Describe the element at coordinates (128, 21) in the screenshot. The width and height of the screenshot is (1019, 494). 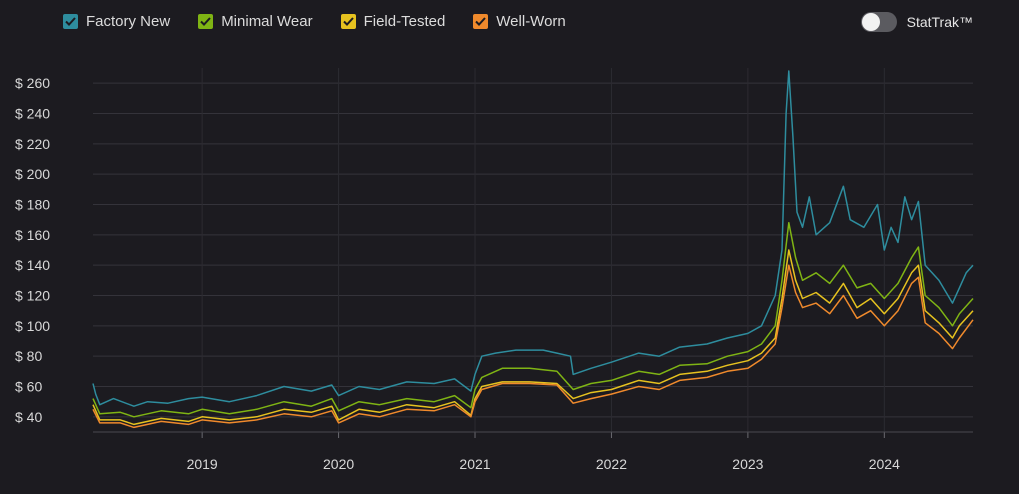
I see `legend-label: Factory New` at that location.